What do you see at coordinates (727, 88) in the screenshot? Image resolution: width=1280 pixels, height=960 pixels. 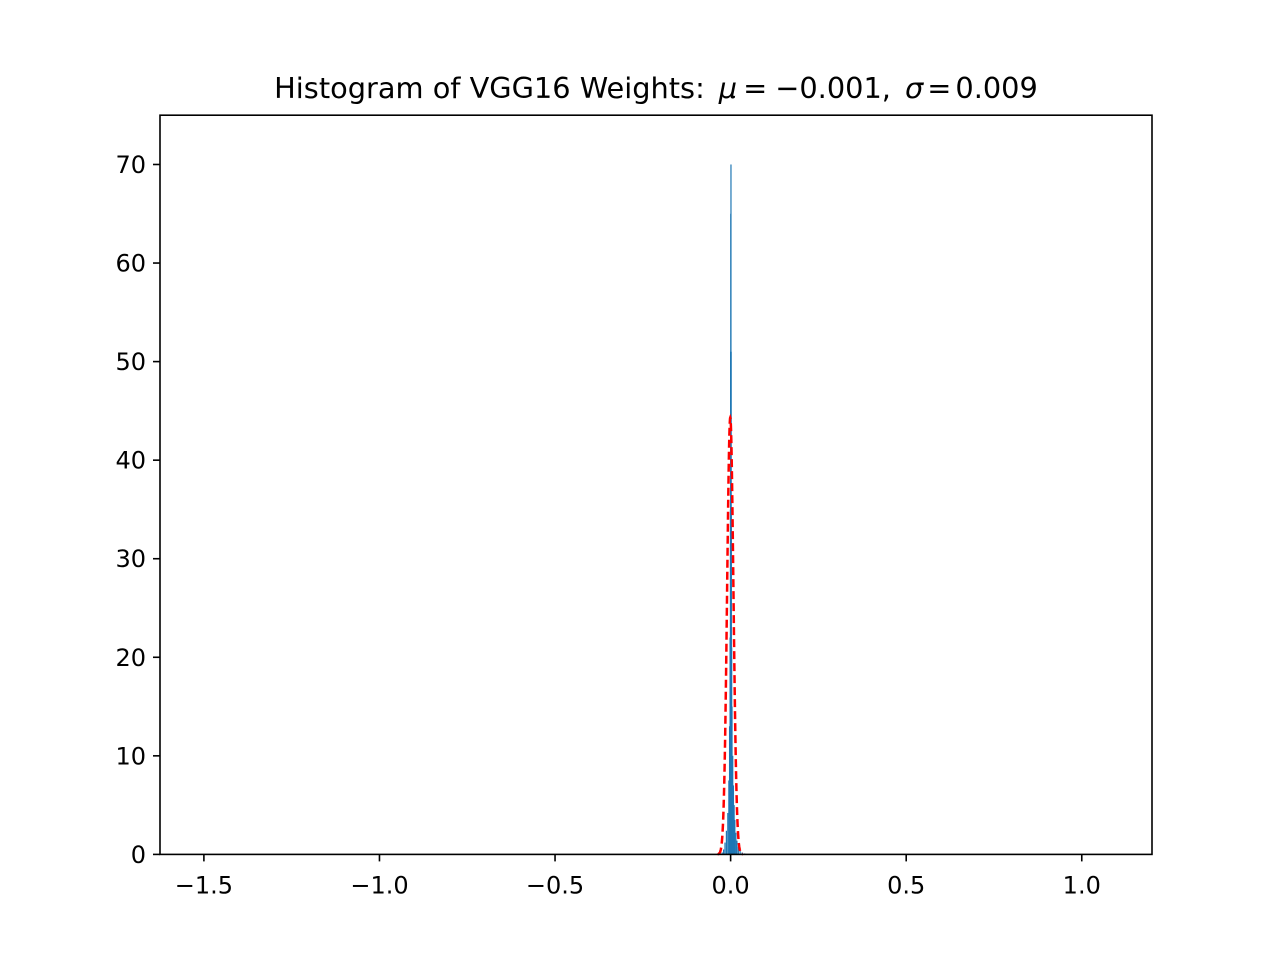 I see `title-mu-symbol: μ` at bounding box center [727, 88].